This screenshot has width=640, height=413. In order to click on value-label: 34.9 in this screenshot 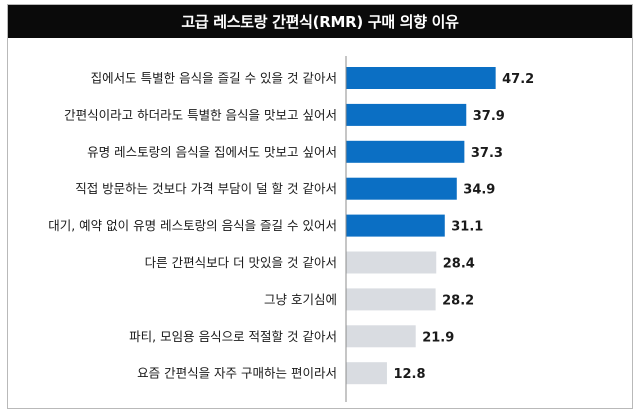, I will do `click(479, 190)`.